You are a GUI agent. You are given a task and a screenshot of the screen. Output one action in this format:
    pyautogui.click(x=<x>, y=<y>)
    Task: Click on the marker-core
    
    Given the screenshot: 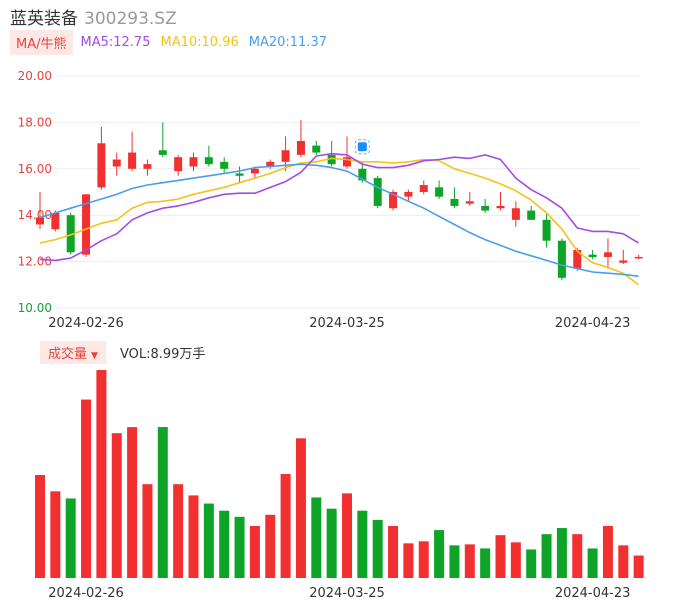 What is the action you would take?
    pyautogui.click(x=362, y=147)
    